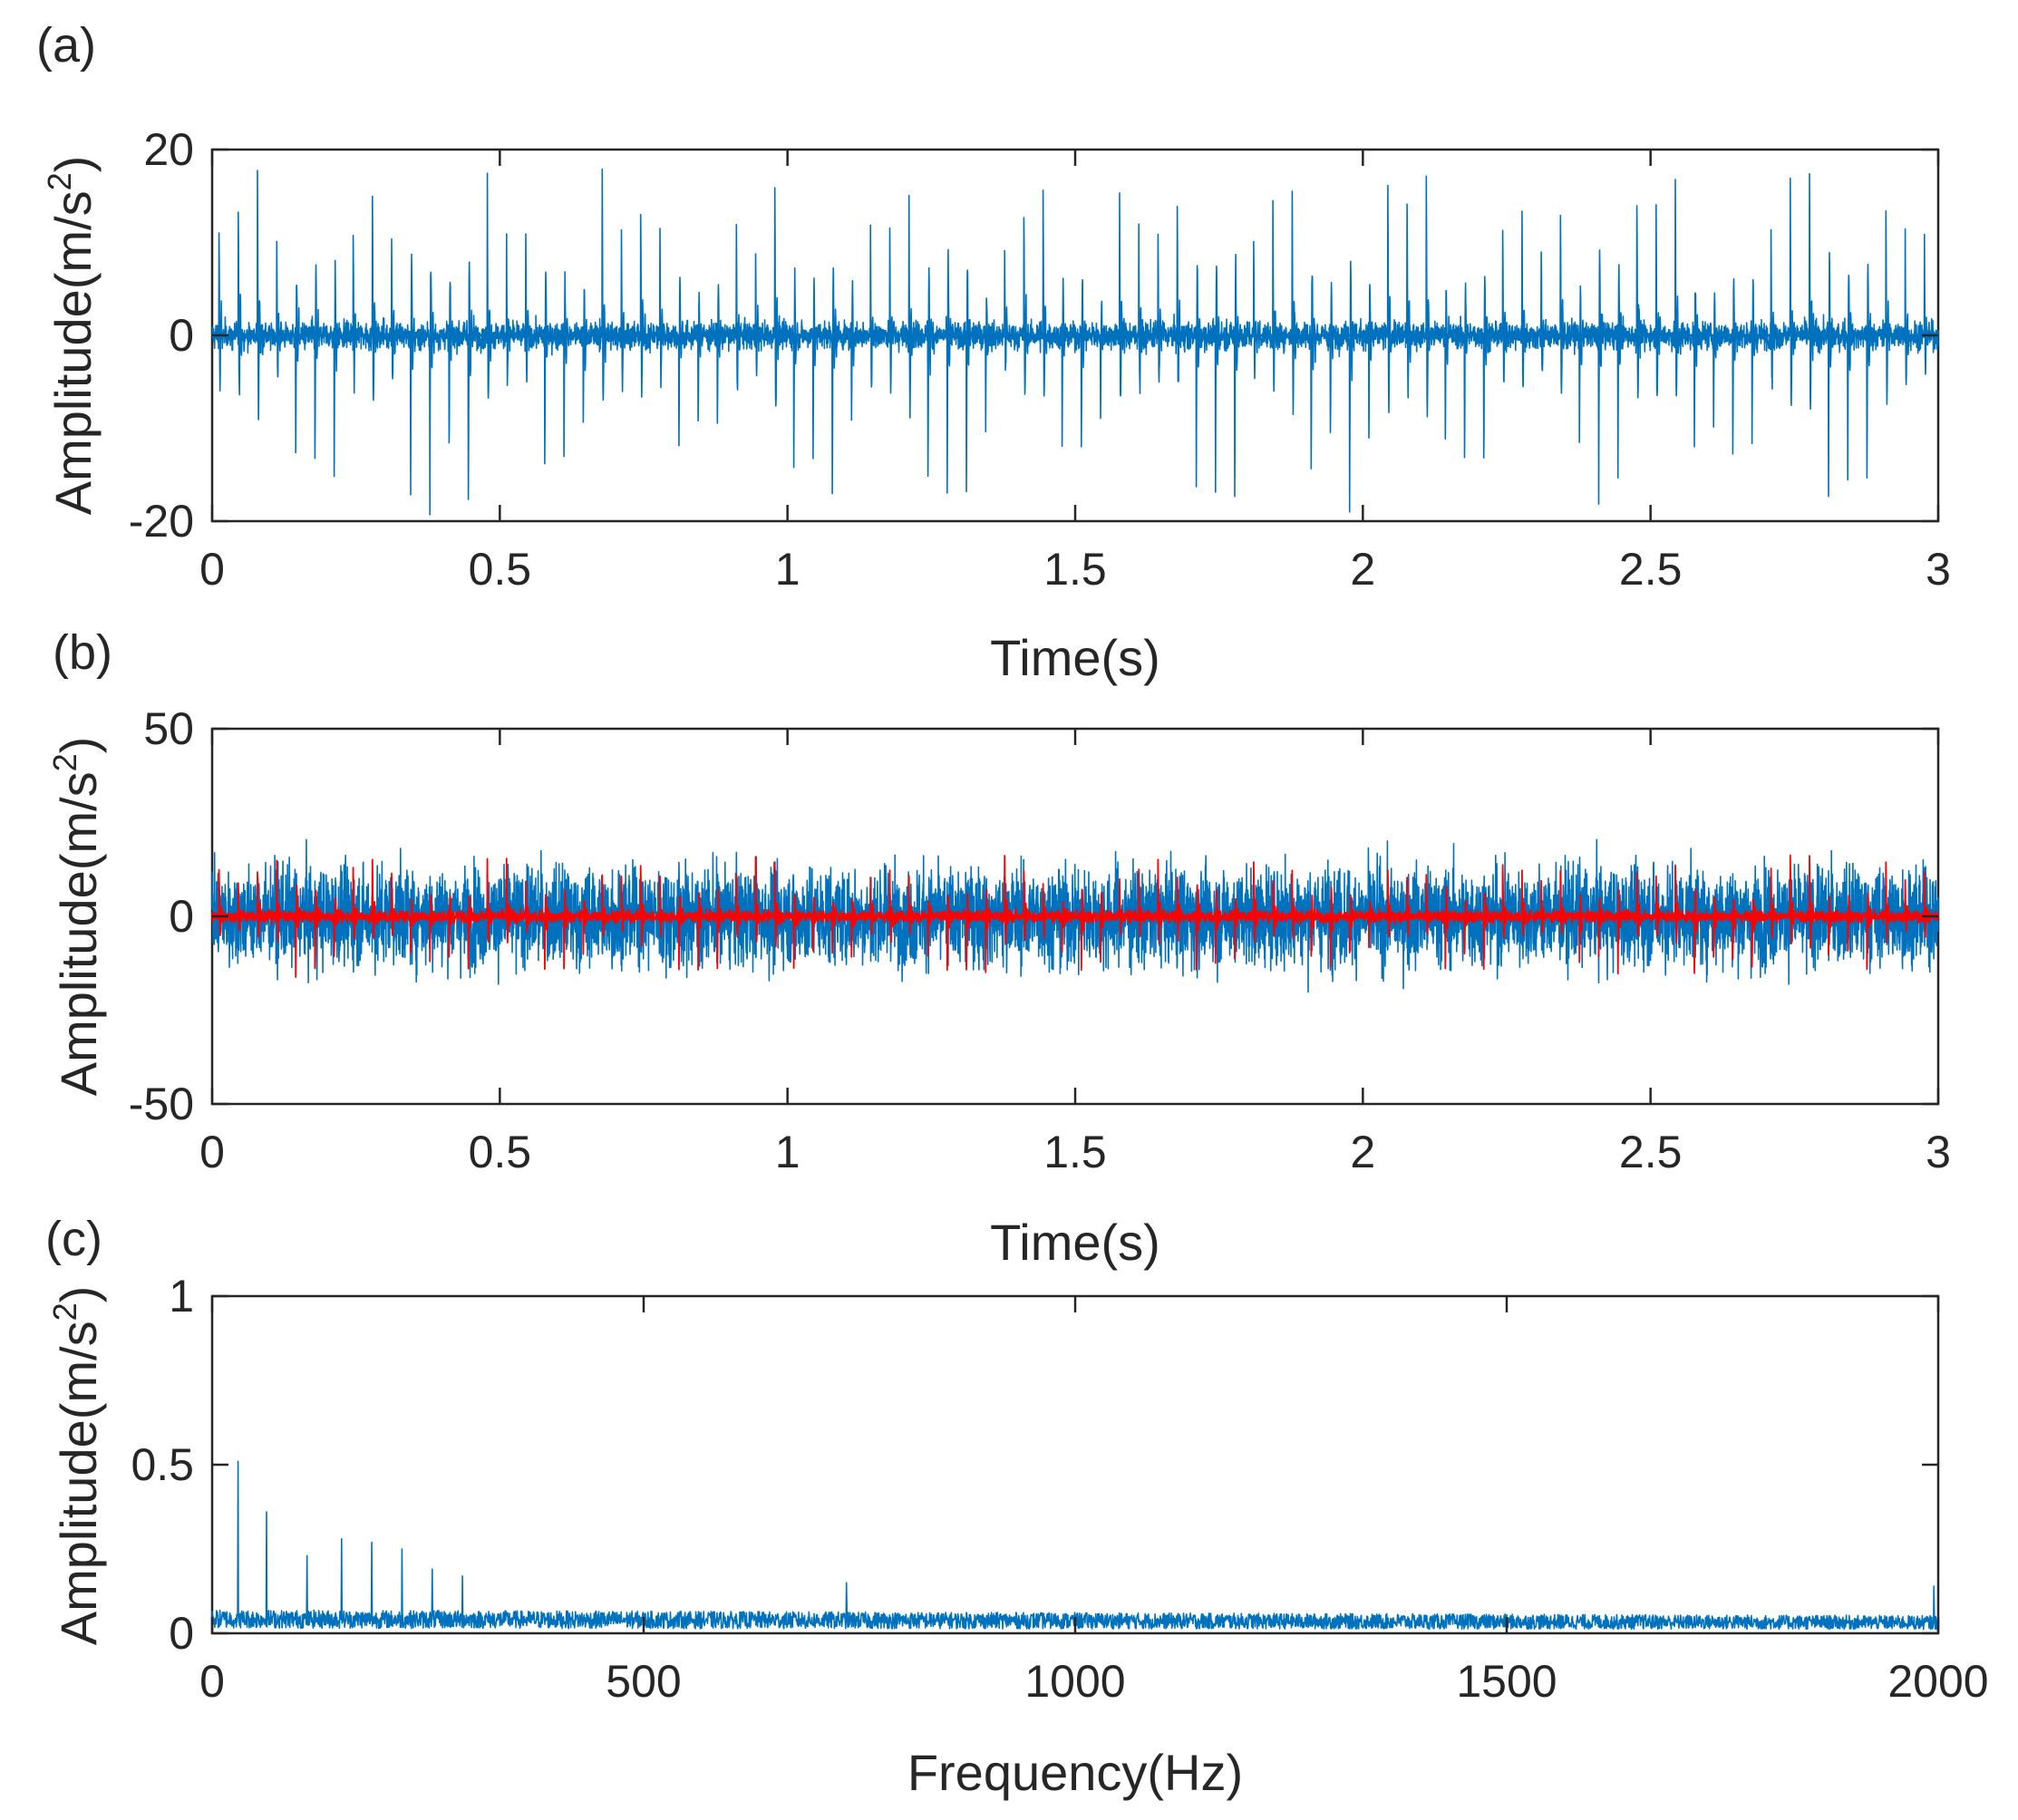  Describe the element at coordinates (73, 352) in the screenshot. I see `panel-a-ylabel-main: Amplitude(m/s` at that location.